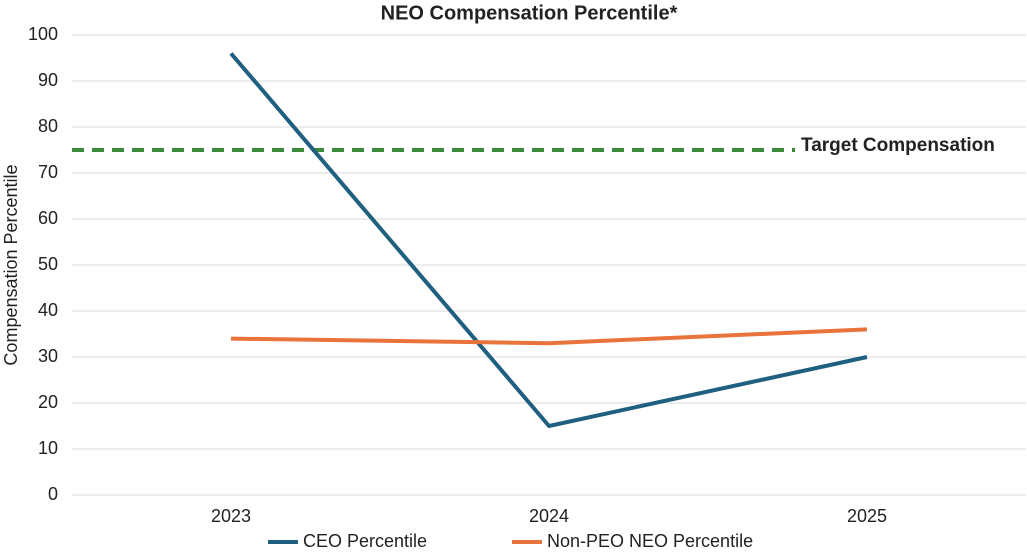 This screenshot has width=1027, height=554. I want to click on y-axis-label: Compensation Percentile, so click(11, 264).